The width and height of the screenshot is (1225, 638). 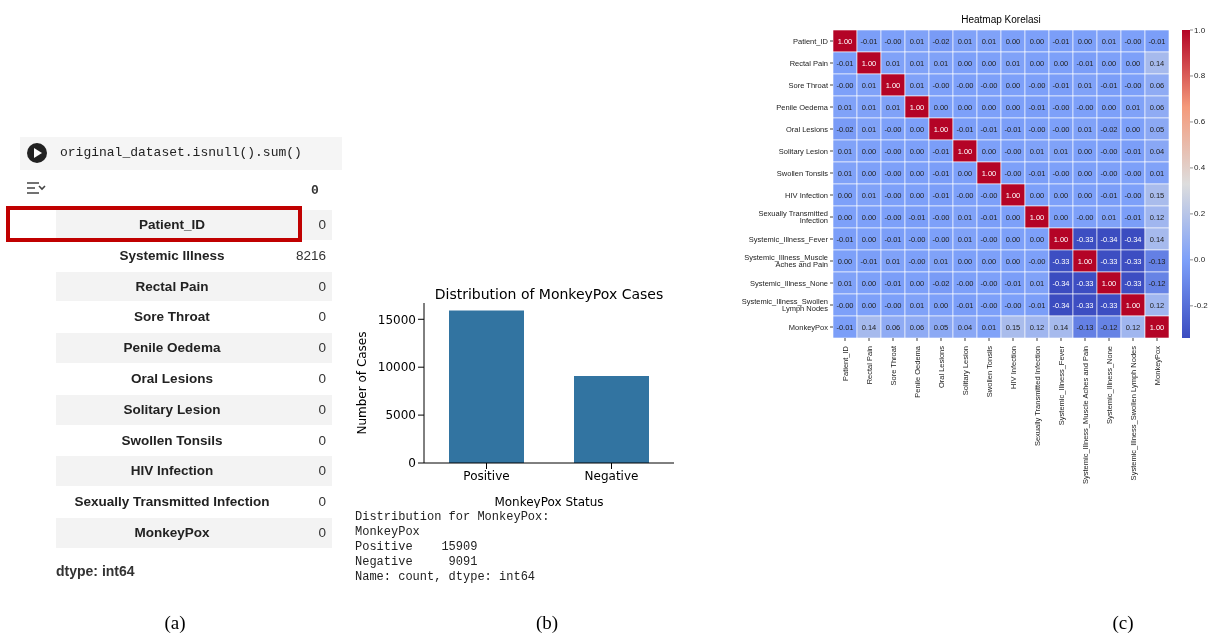 I want to click on color-bar-label: 0.0, so click(x=1200, y=260).